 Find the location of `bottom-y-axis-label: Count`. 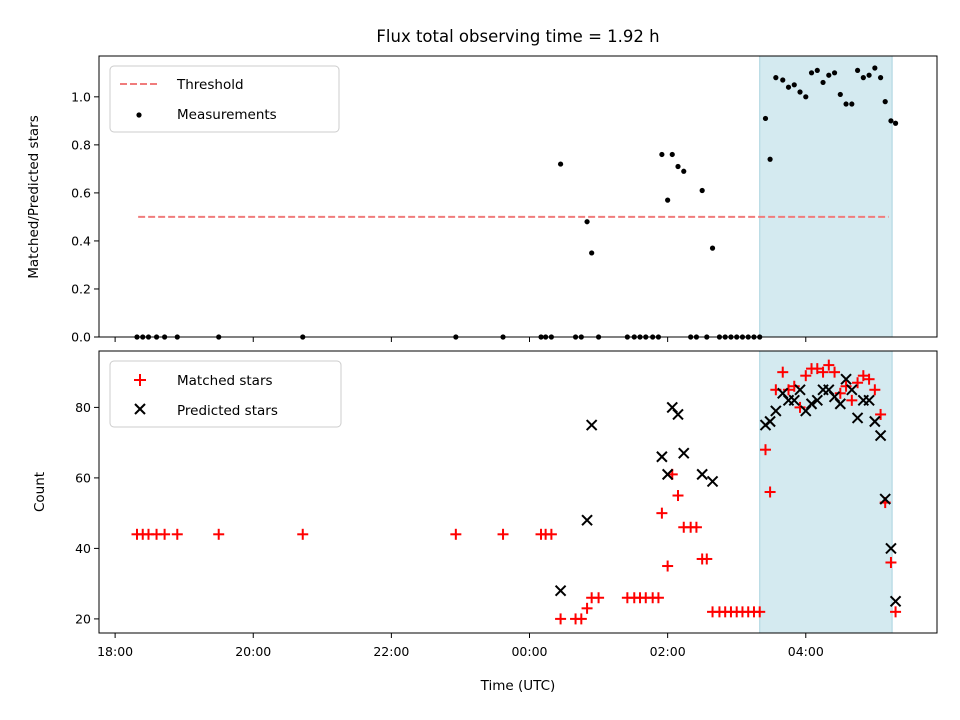

bottom-y-axis-label: Count is located at coordinates (40, 492).